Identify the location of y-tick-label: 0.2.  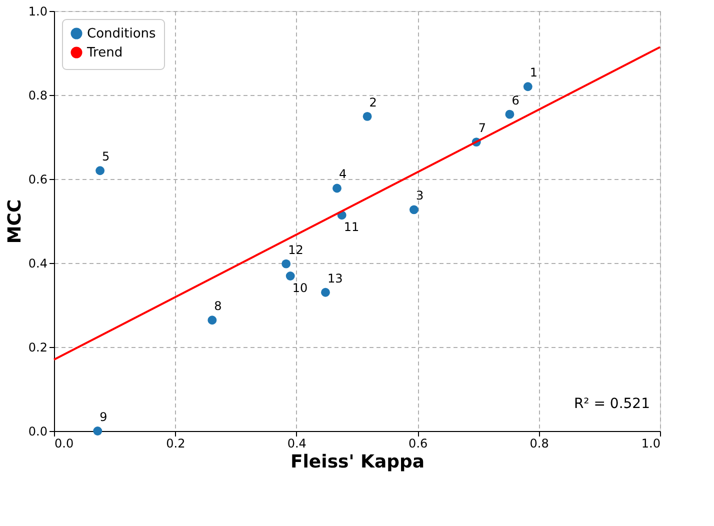
(38, 347).